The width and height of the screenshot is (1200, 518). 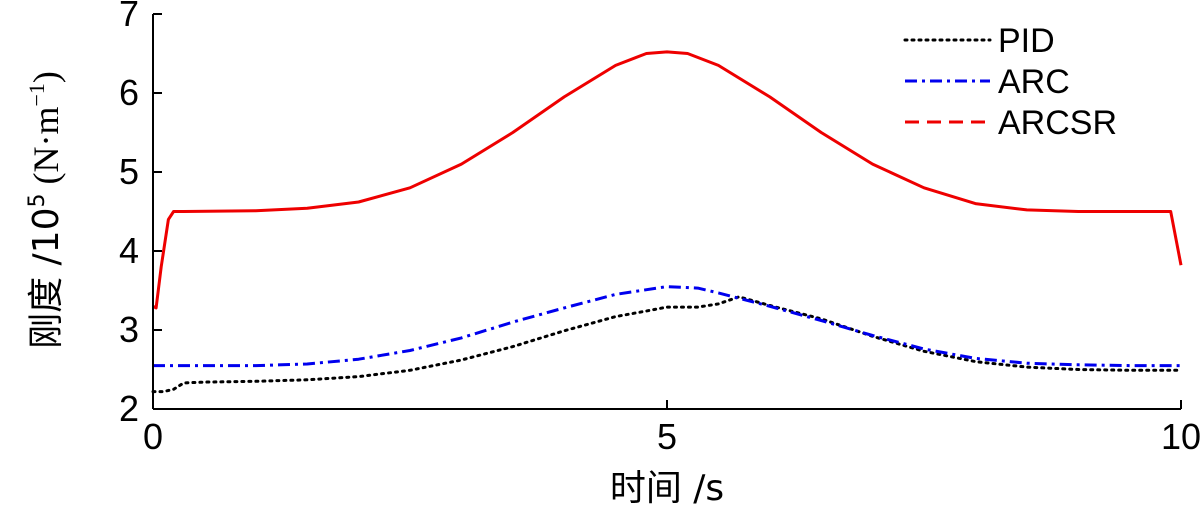 What do you see at coordinates (36, 94) in the screenshot?
I see `y-axis-title-unit-exponent: −1` at bounding box center [36, 94].